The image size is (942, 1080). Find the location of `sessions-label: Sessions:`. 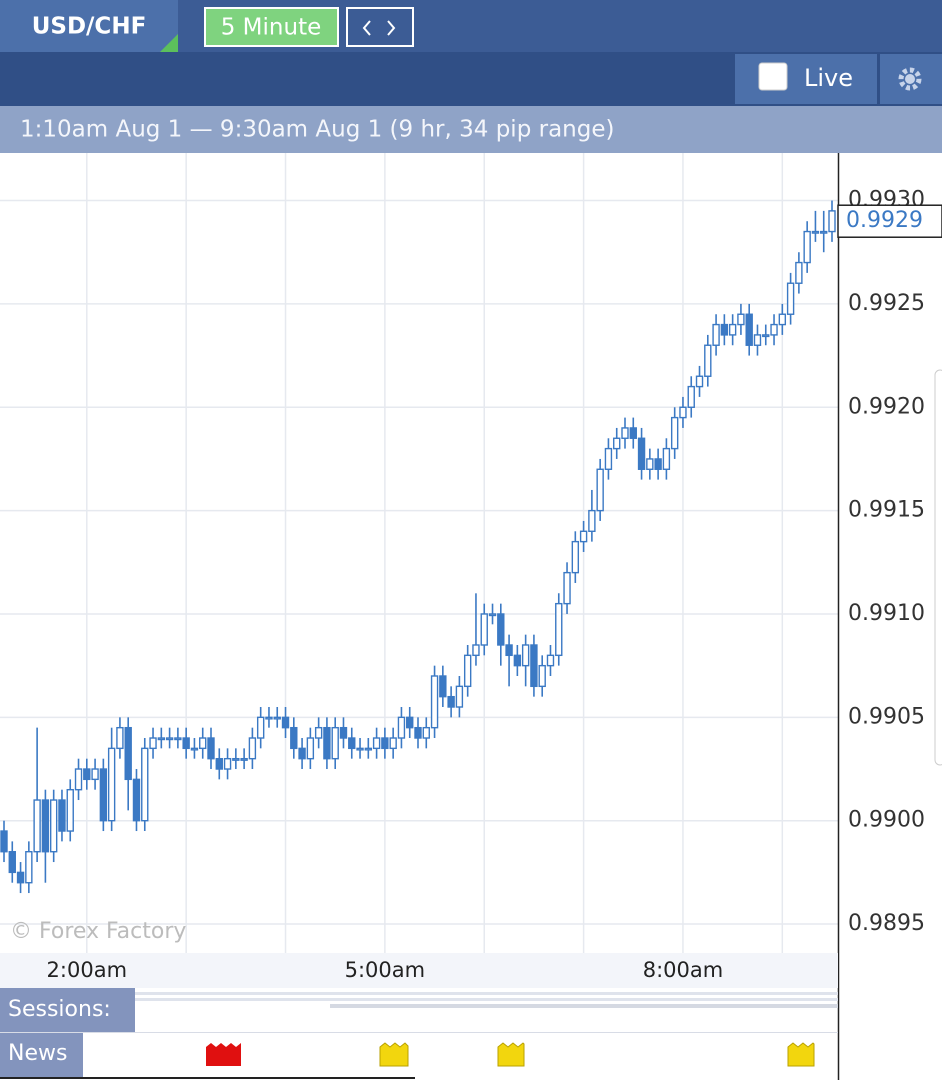

sessions-label: Sessions: is located at coordinates (59, 1009).